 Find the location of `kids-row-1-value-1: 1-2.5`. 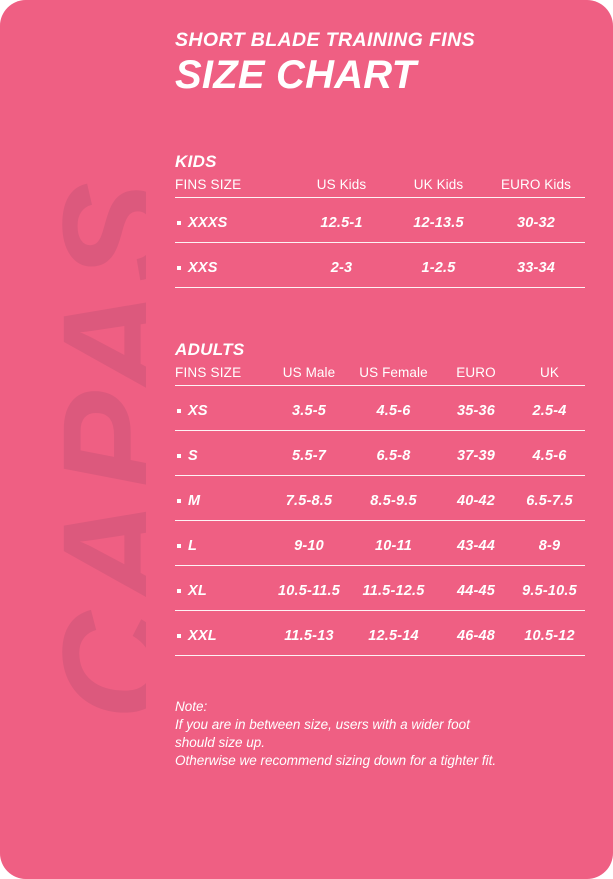

kids-row-1-value-1: 1-2.5 is located at coordinates (438, 265).